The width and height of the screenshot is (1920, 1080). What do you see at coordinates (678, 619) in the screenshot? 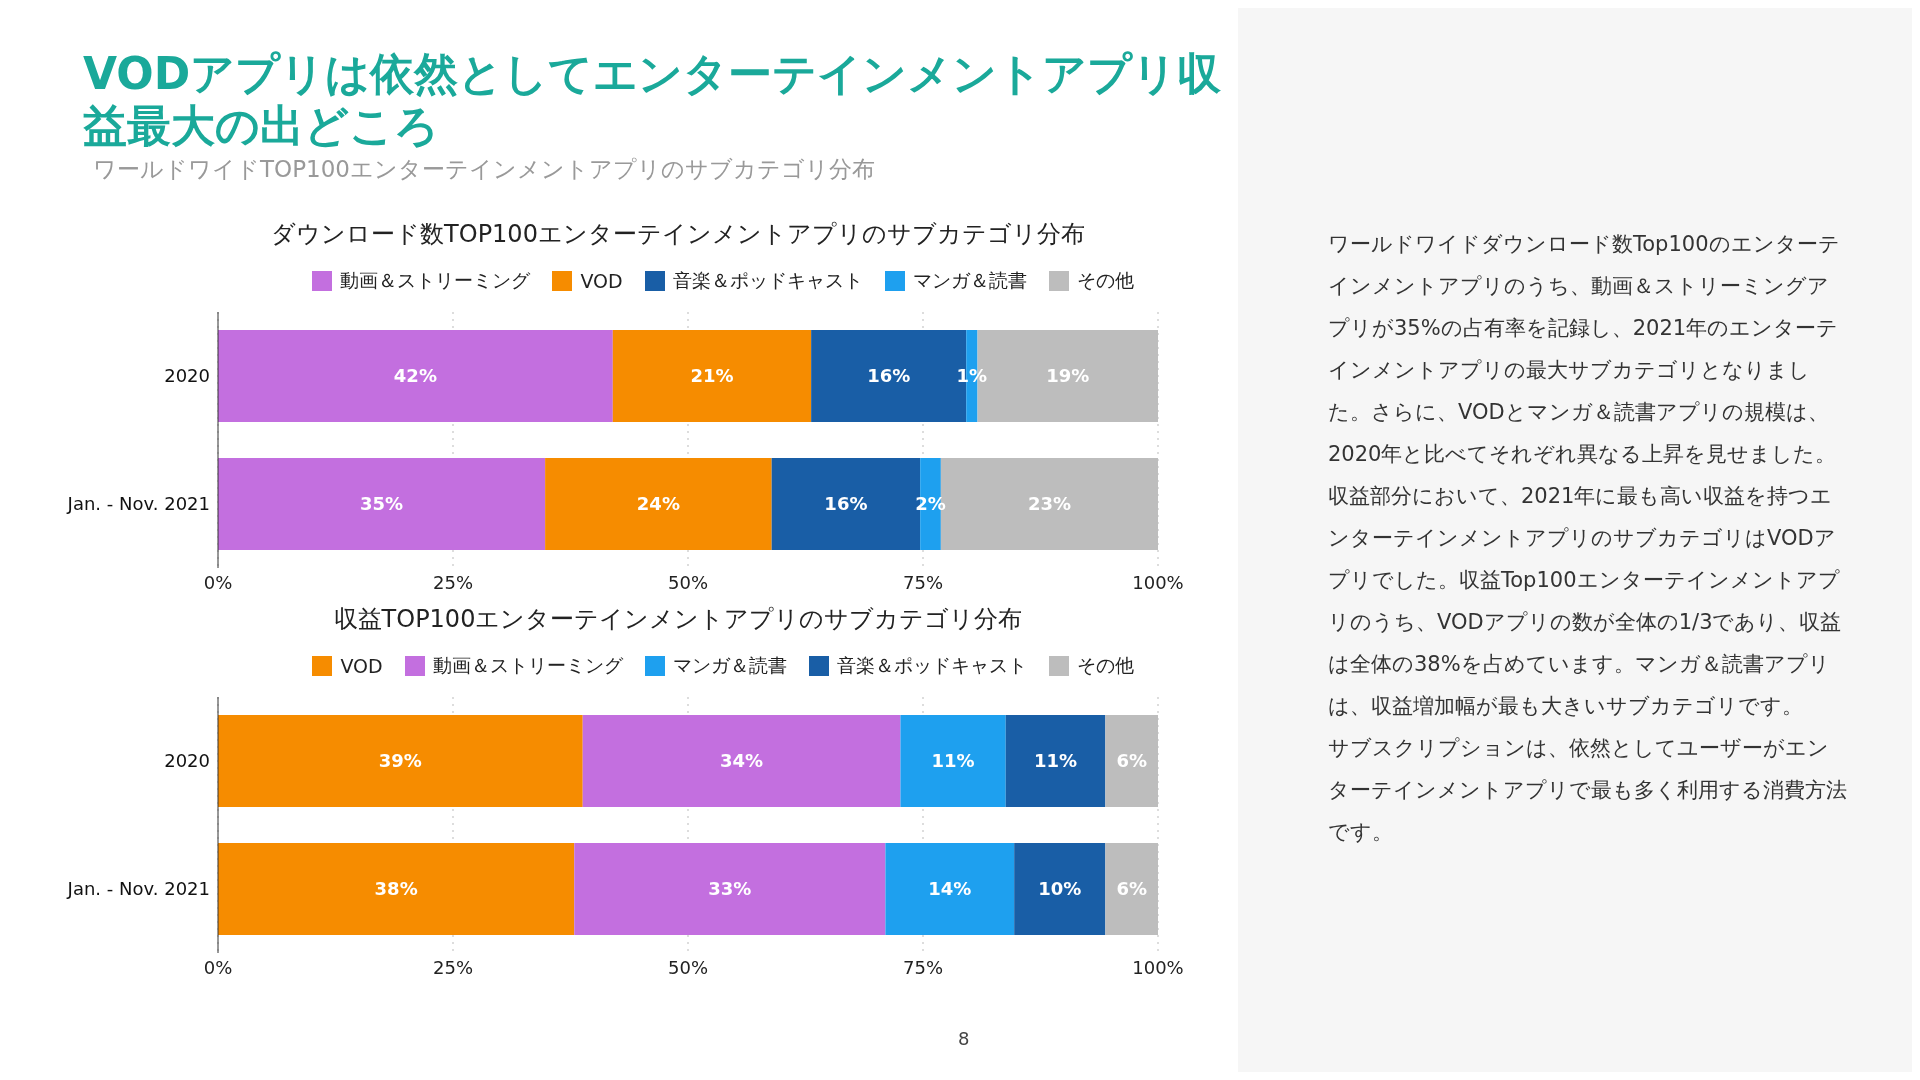
I see `chart-title: 収益TOP100エンターテインメントアプリのサブカテゴリ分布` at bounding box center [678, 619].